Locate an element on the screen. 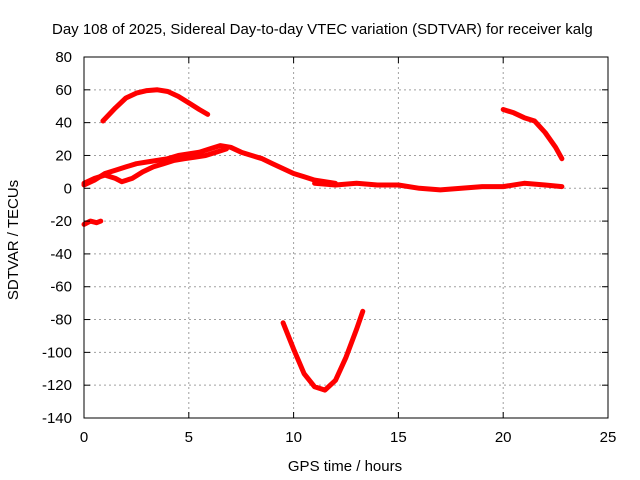 The width and height of the screenshot is (640, 480). y-tick-label: 20 is located at coordinates (63, 155).